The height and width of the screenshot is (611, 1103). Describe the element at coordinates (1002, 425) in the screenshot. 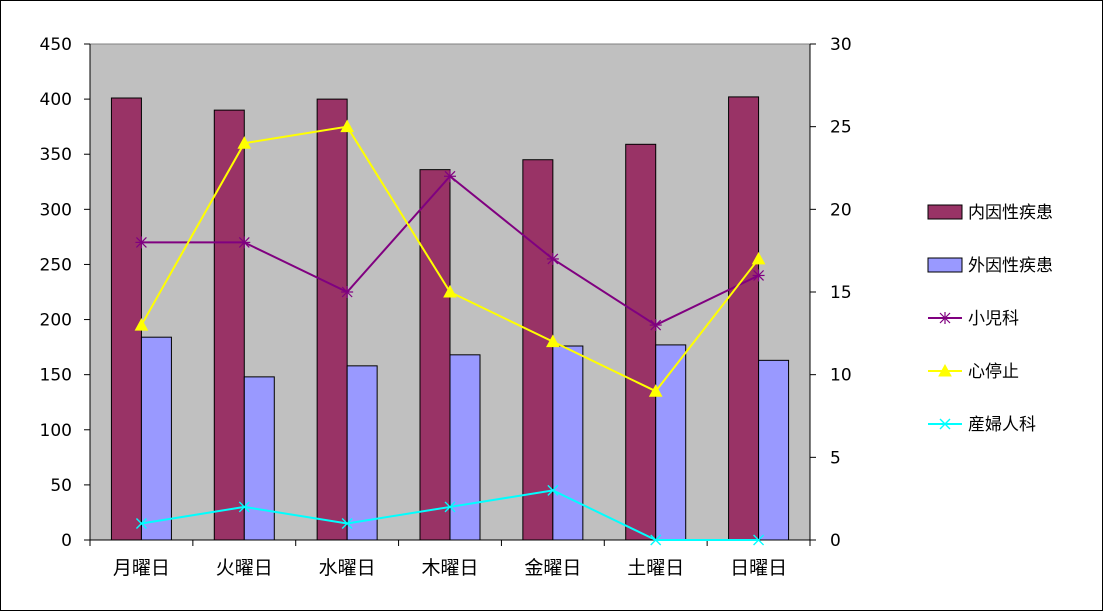

I see `legend-label: 産婦人科` at that location.